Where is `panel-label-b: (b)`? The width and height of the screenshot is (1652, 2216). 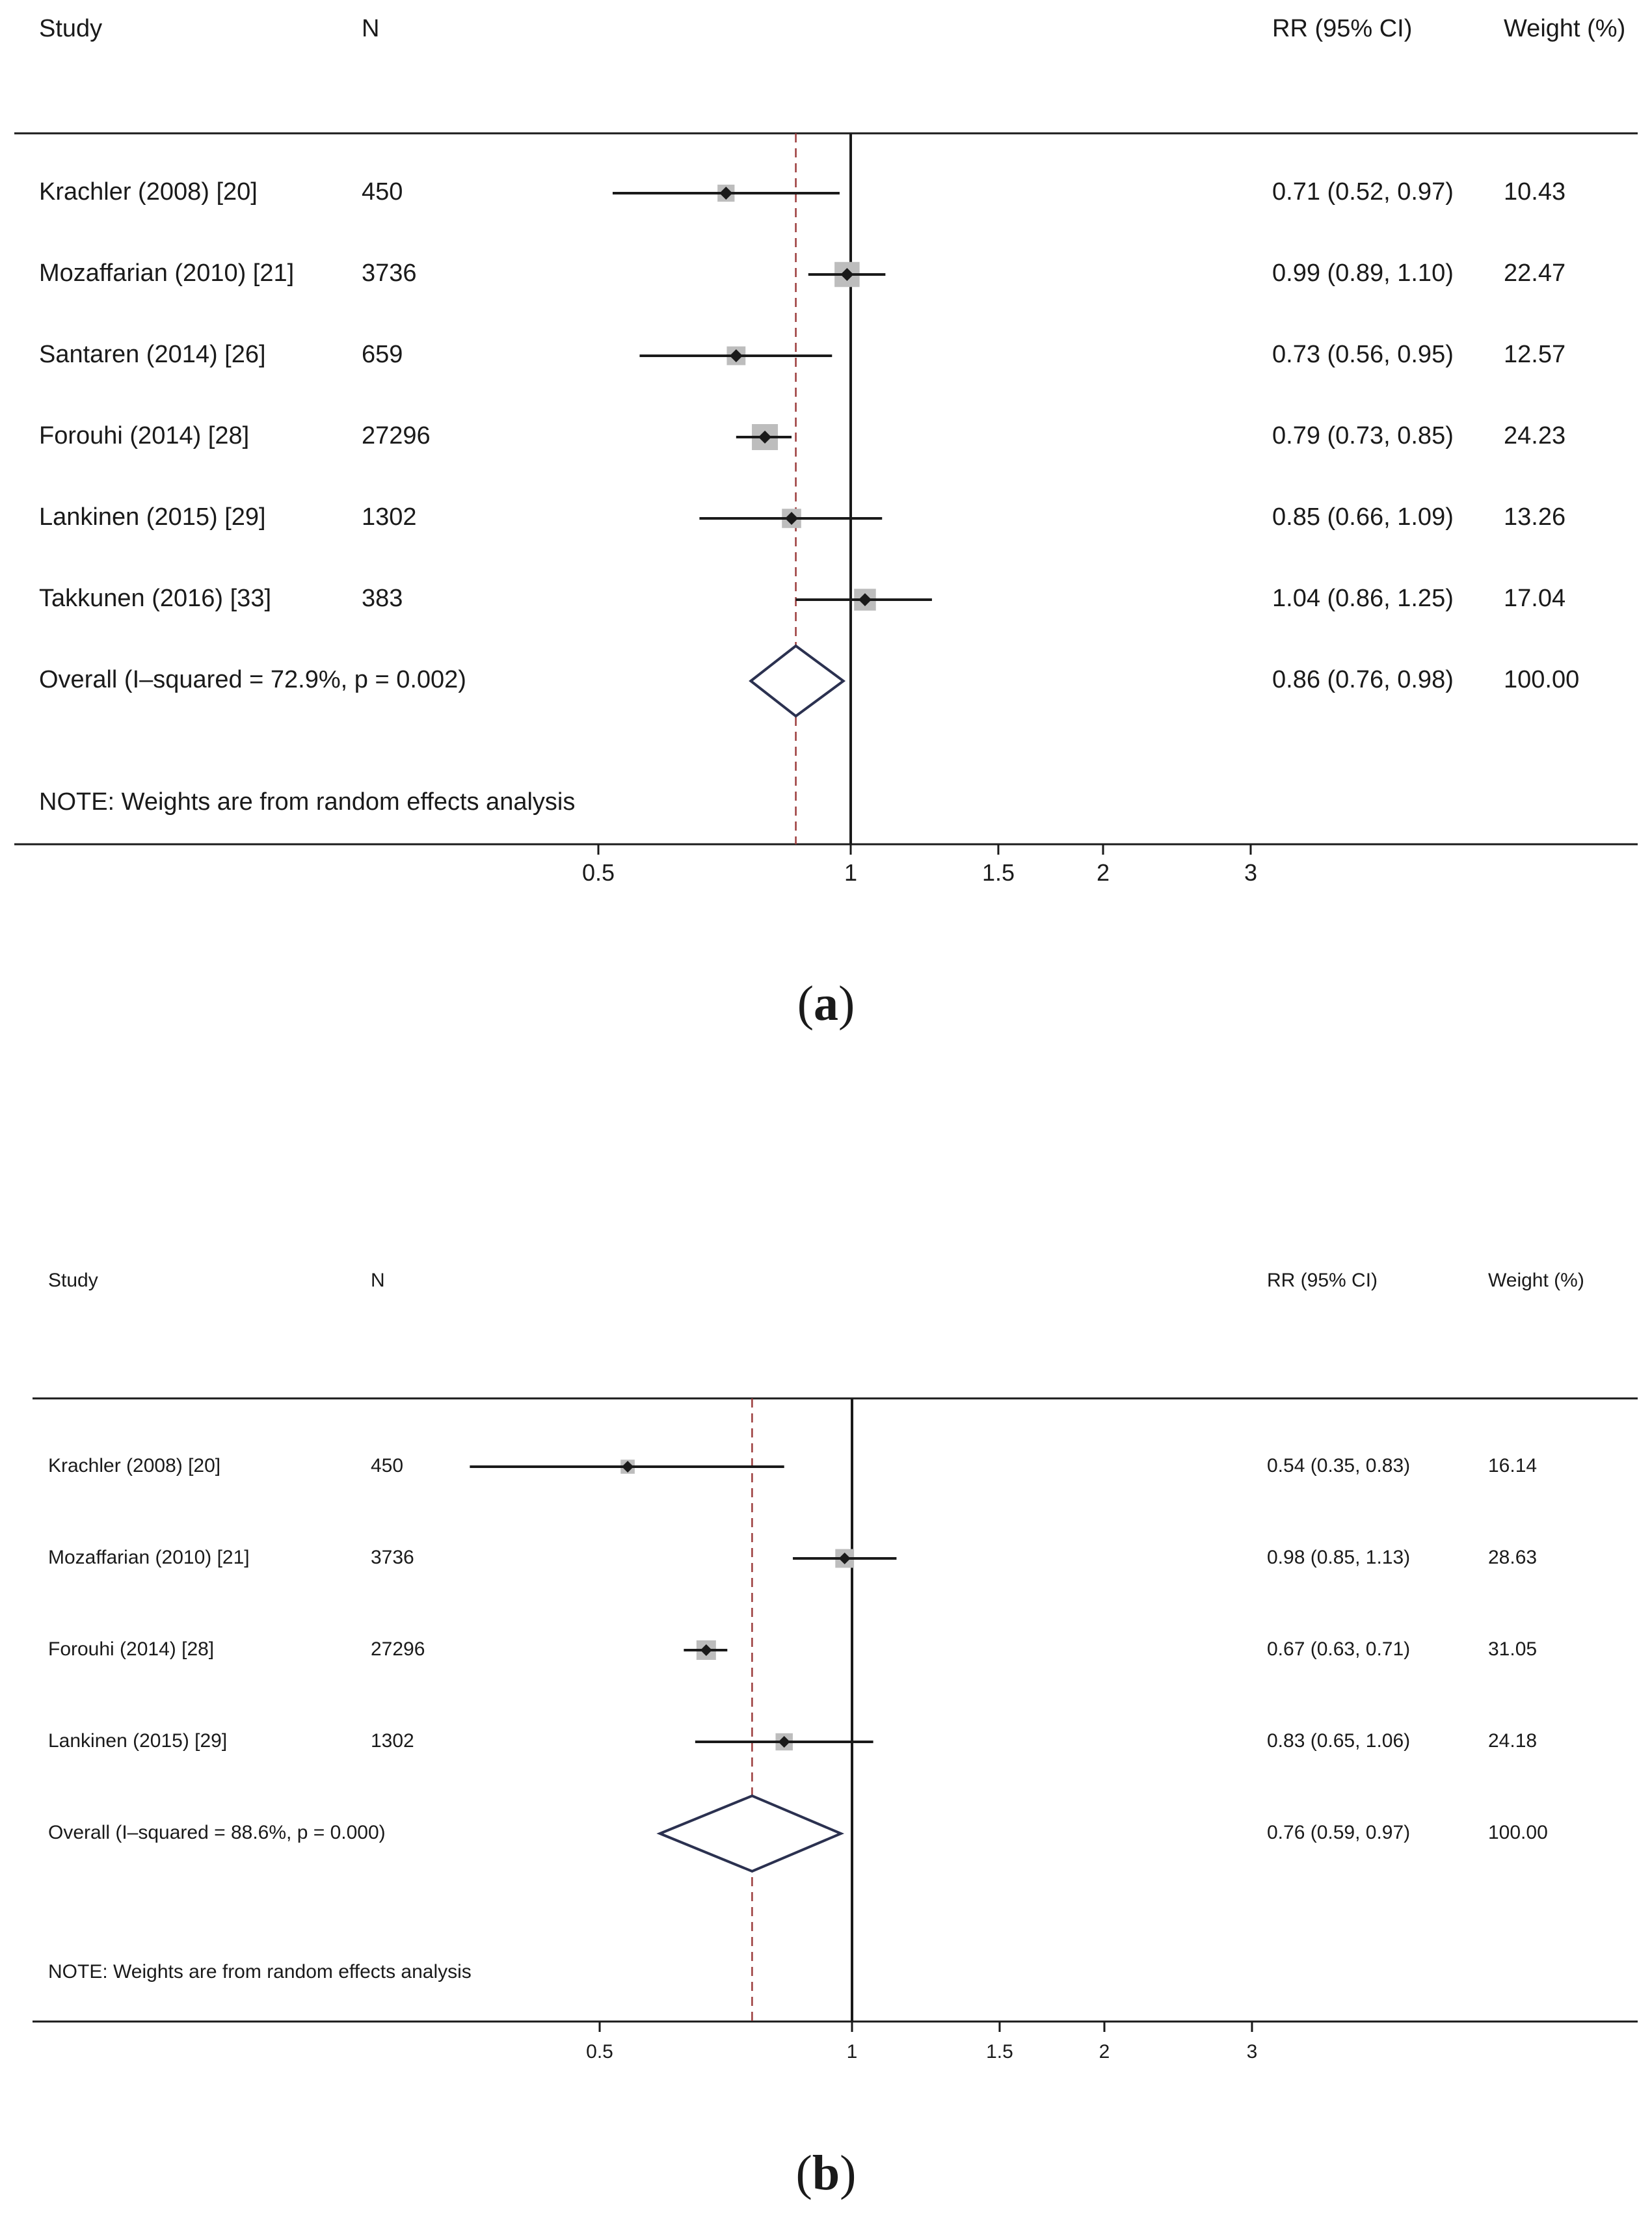 panel-label-b: (b) is located at coordinates (826, 2173).